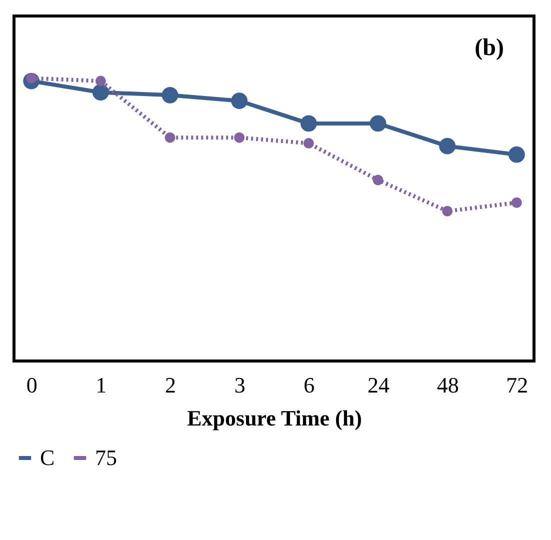 The height and width of the screenshot is (540, 551). Describe the element at coordinates (309, 385) in the screenshot. I see `x-tick-label: 6` at that location.